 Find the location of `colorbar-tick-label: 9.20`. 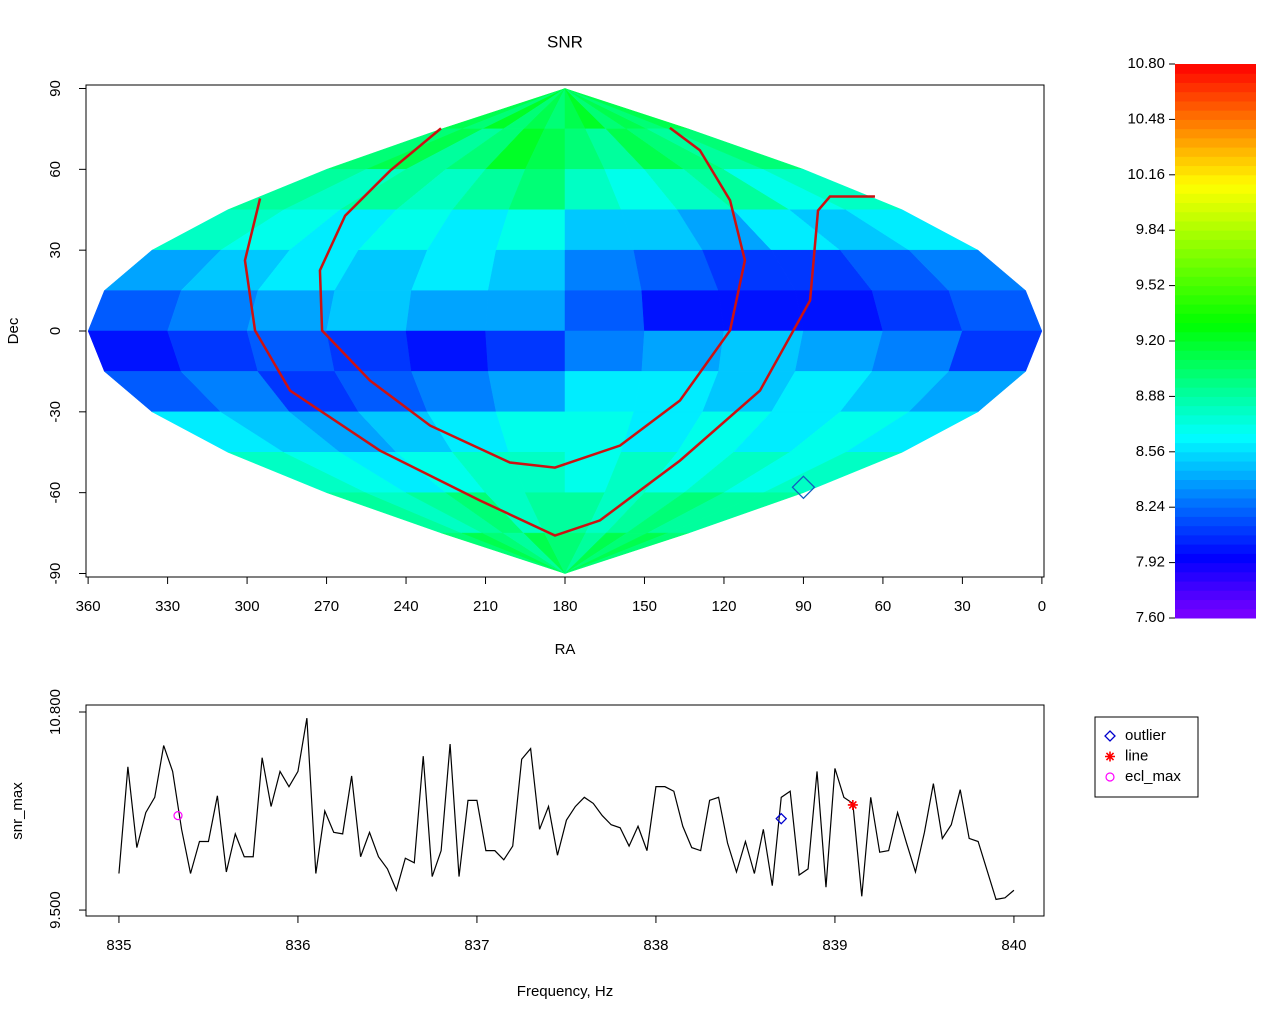

colorbar-tick-label: 9.20 is located at coordinates (1150, 340).